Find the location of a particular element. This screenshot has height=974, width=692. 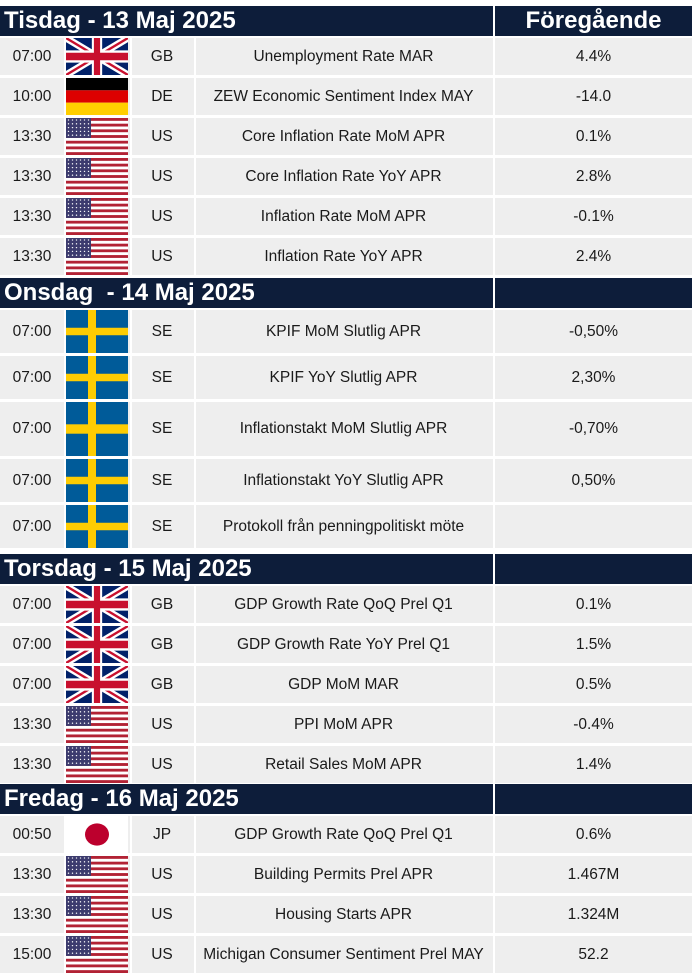

event-name: GDP Growth Rate QoQ Prel Q1 is located at coordinates (343, 604).